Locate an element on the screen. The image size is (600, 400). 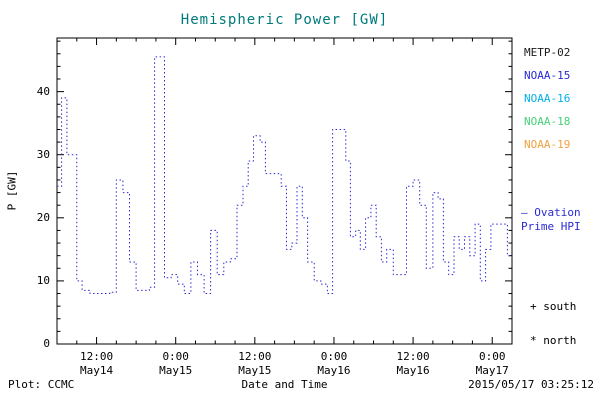
legend-ovation-prime-hpi: — Ovation Prime HPI is located at coordinates (560, 220).